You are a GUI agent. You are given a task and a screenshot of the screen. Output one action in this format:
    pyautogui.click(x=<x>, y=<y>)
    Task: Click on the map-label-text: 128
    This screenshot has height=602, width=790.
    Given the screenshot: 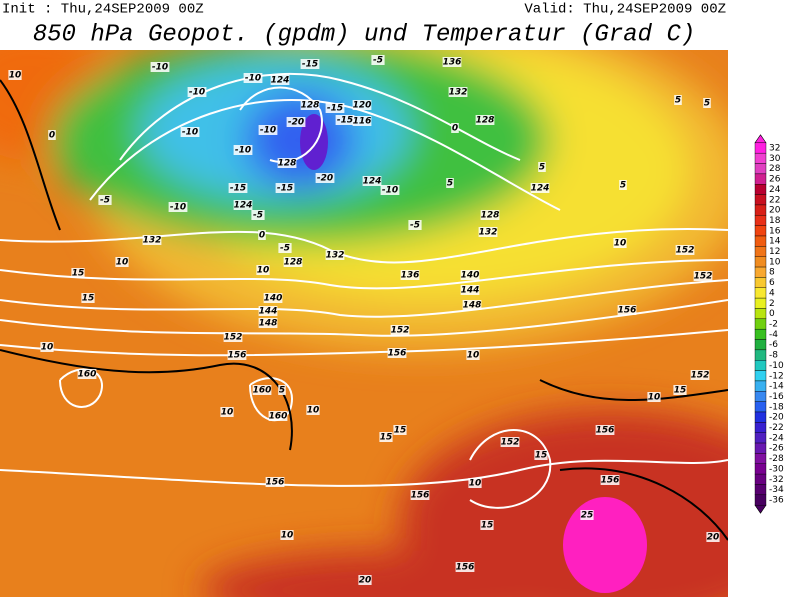 What is the action you would take?
    pyautogui.click(x=490, y=216)
    